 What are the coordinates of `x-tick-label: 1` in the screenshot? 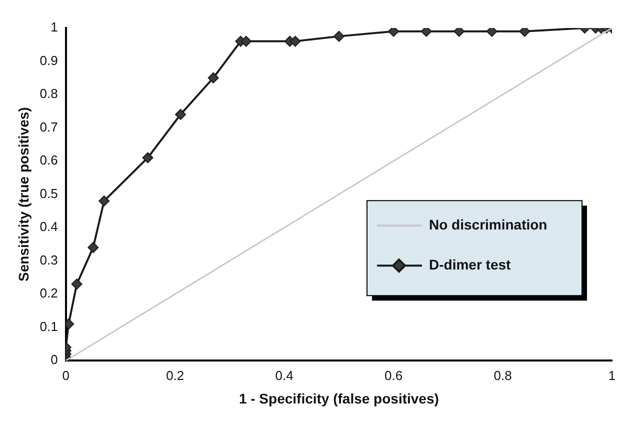 It's located at (612, 375).